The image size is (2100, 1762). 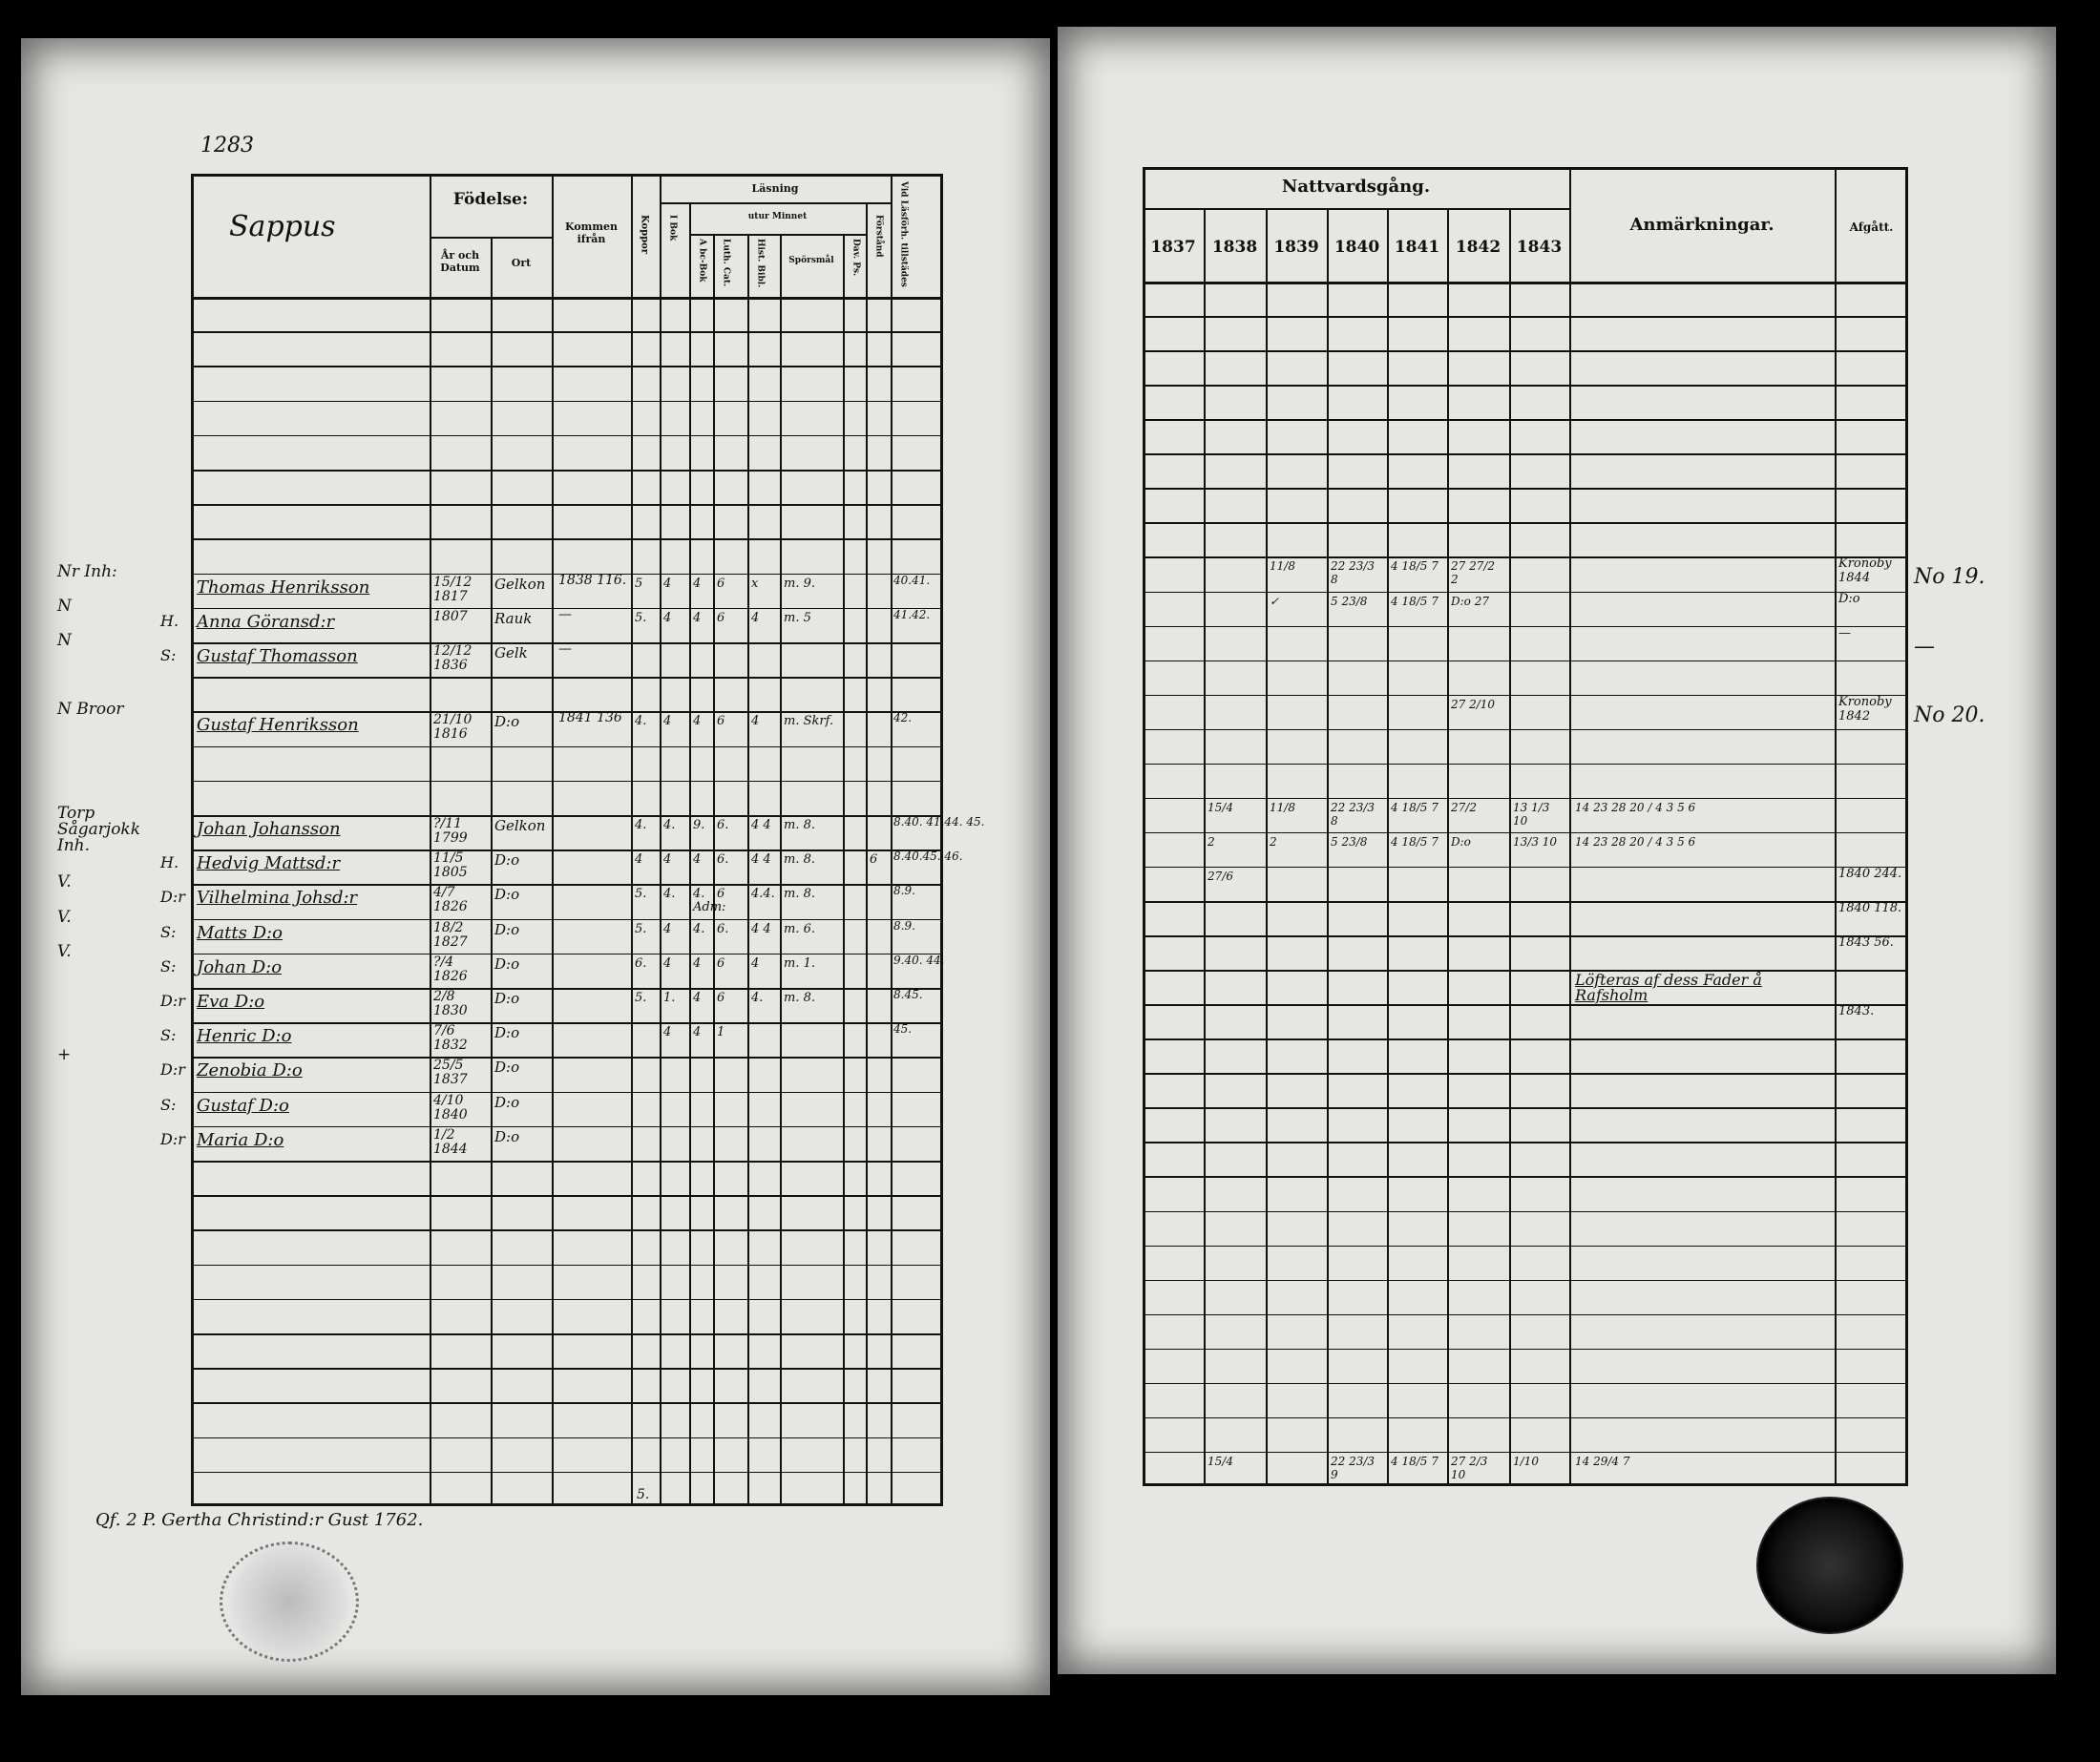 I want to click on person-name: Henric D:o, so click(x=245, y=1036).